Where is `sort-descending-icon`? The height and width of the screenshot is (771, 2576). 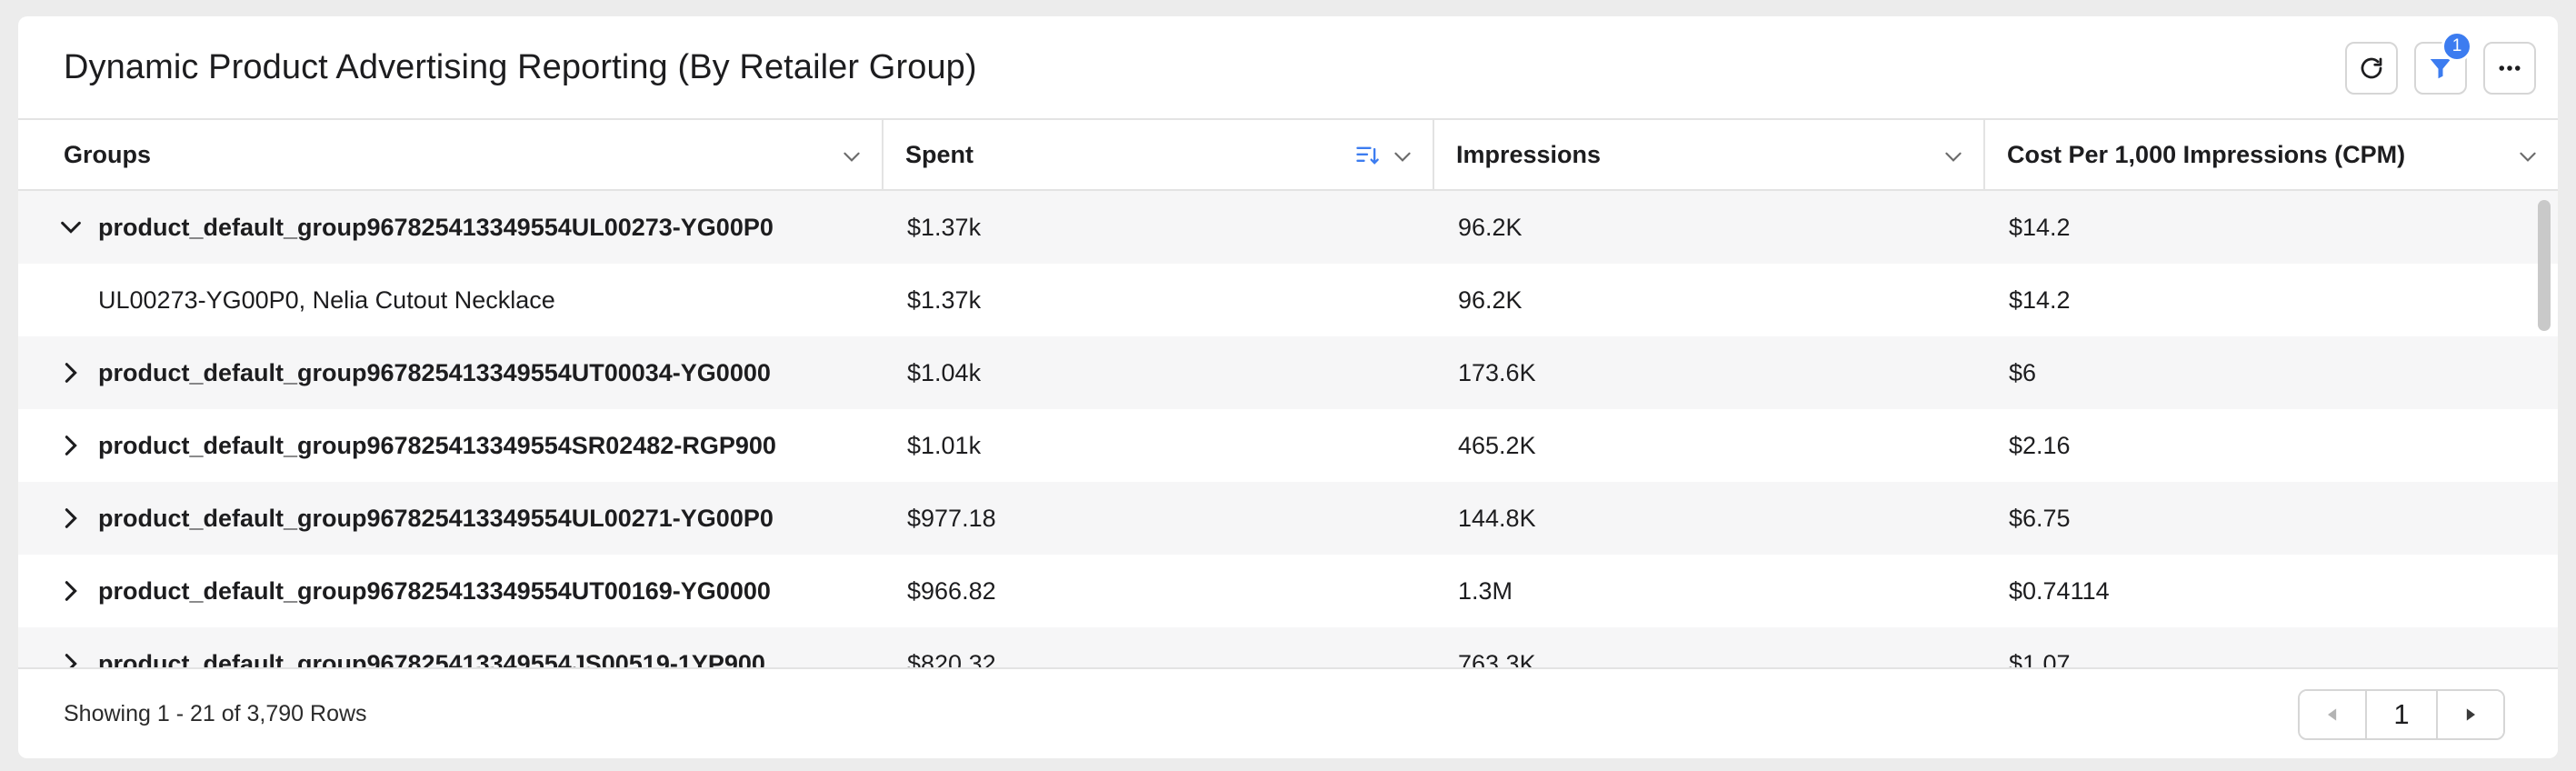
sort-descending-icon is located at coordinates (1367, 156).